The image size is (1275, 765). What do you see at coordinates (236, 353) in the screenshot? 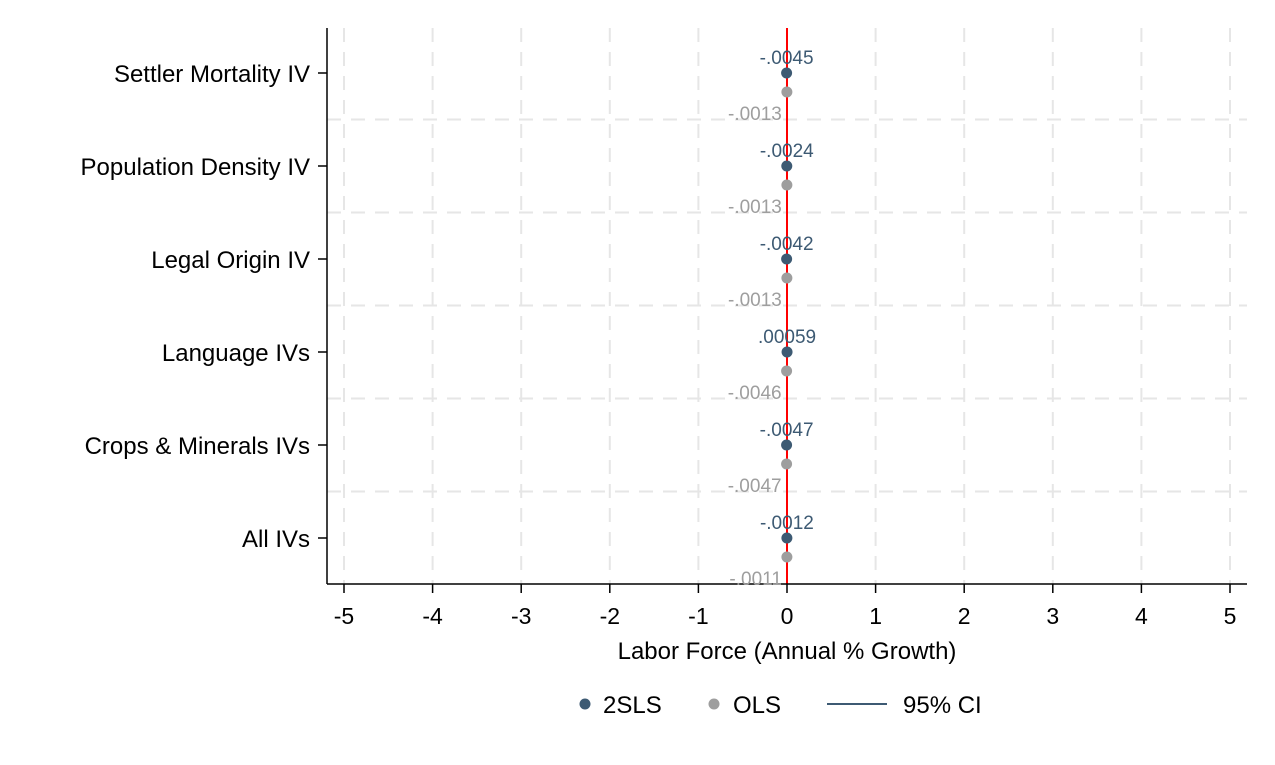
I see `y-category-label: Language IVs` at bounding box center [236, 353].